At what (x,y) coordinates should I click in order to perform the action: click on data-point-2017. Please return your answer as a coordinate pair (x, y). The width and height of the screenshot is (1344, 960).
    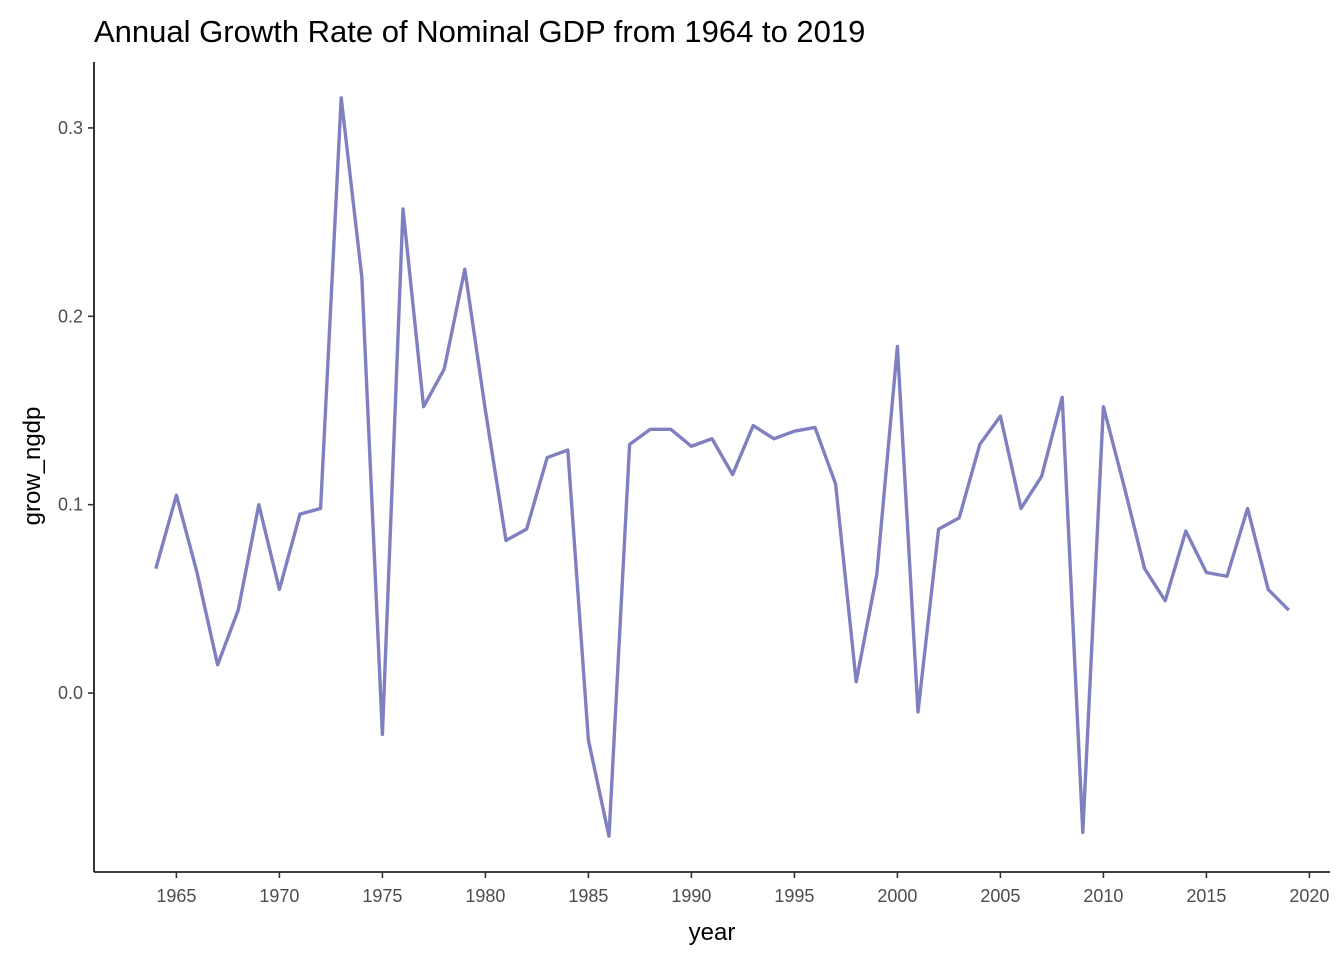
    Looking at the image, I should click on (1248, 508).